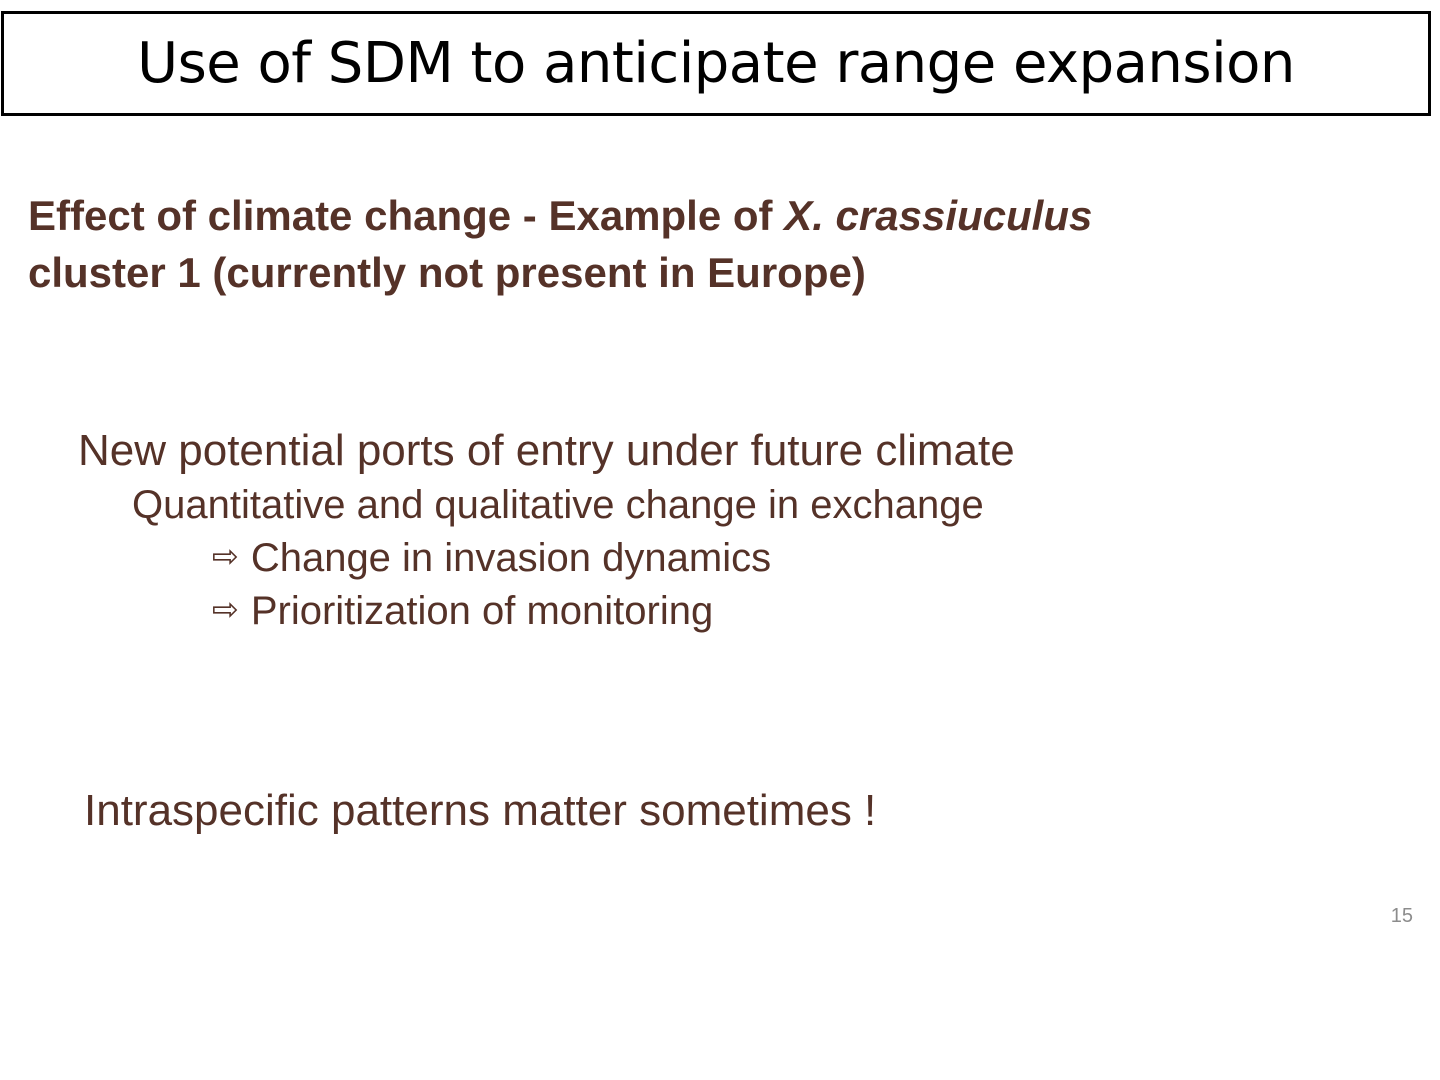 This screenshot has width=1440, height=1080. What do you see at coordinates (1401, 916) in the screenshot?
I see `page-number: 15` at bounding box center [1401, 916].